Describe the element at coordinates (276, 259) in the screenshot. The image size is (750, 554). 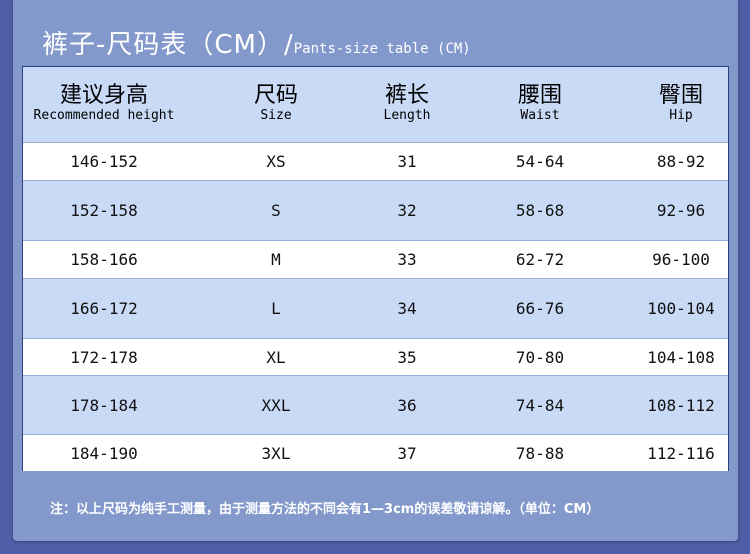
I see `table-cell: M` at that location.